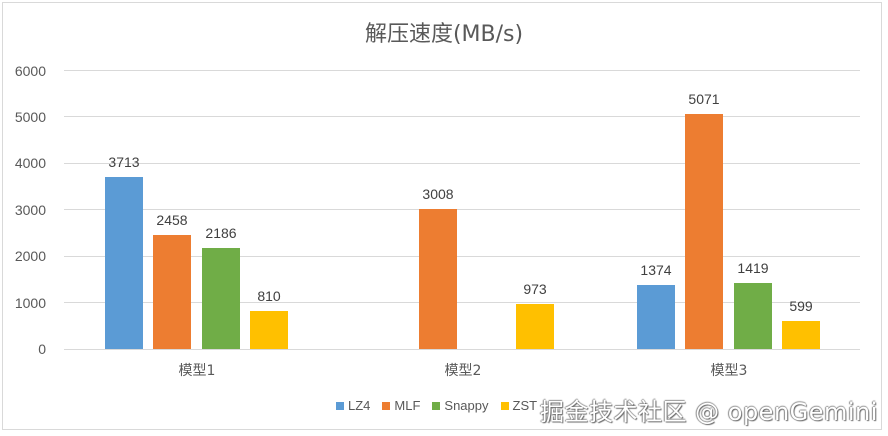 This screenshot has height=436, width=888. I want to click on legend-item-mlf: MLF, so click(401, 405).